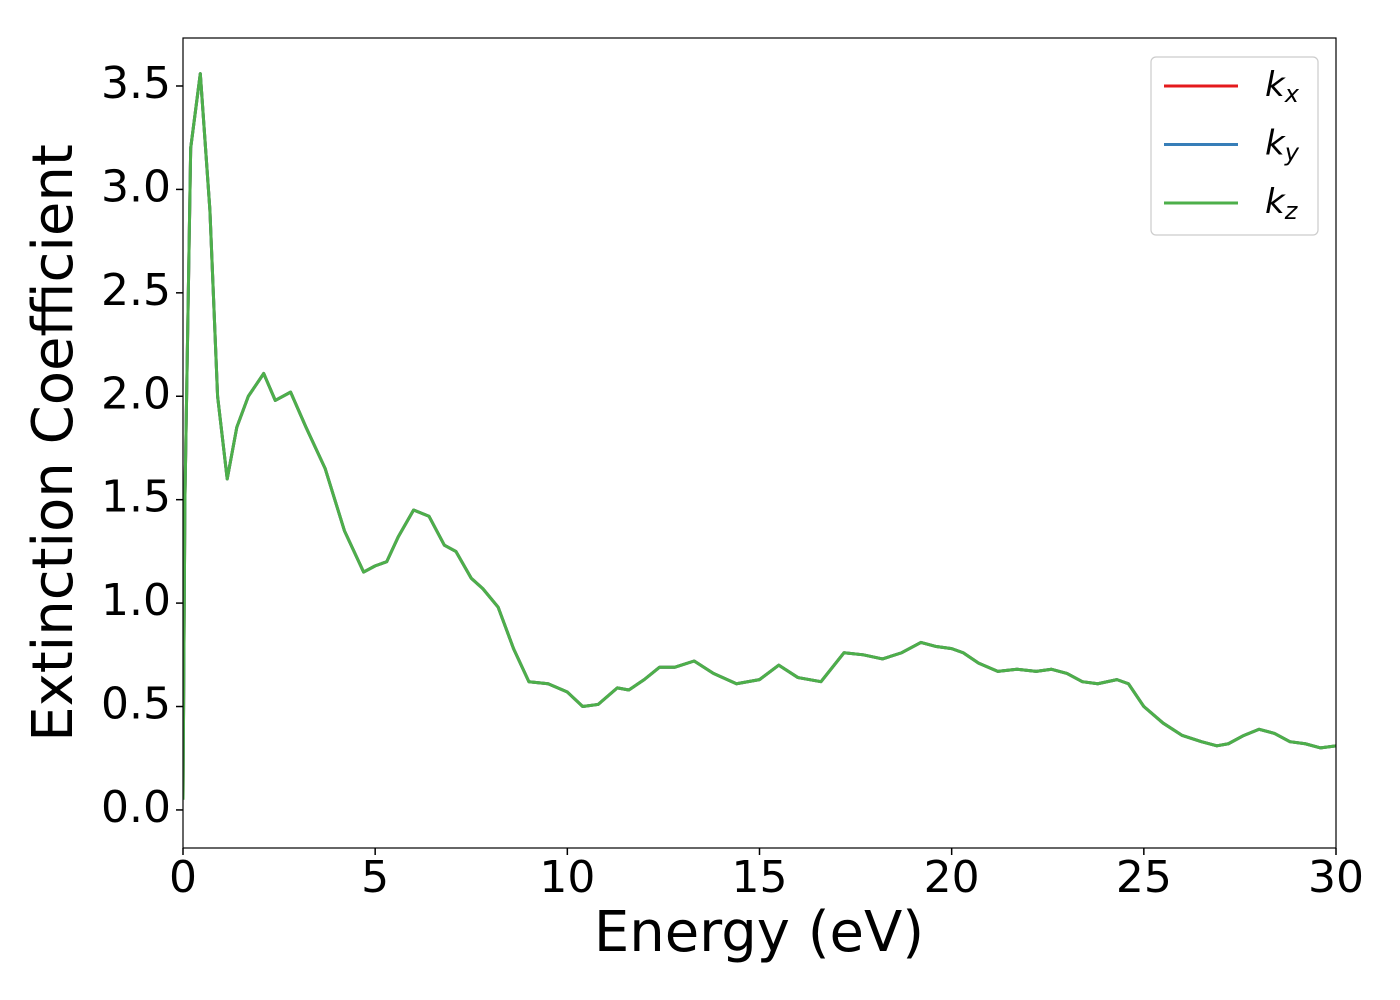 The height and width of the screenshot is (1000, 1400). Describe the element at coordinates (136, 704) in the screenshot. I see `y-tick-label: 0.5` at that location.